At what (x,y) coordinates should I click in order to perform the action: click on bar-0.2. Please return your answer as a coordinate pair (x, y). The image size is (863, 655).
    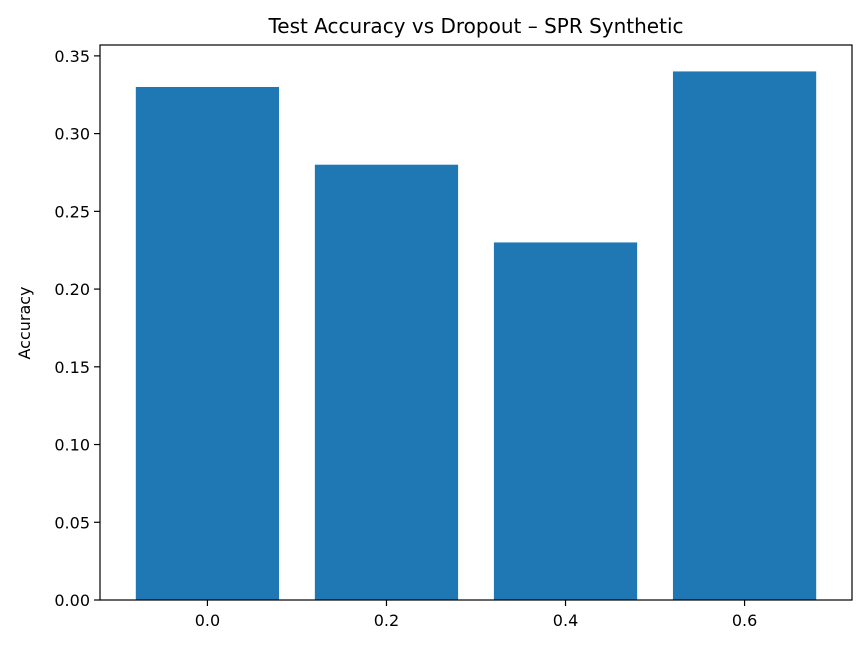
    Looking at the image, I should click on (386, 382).